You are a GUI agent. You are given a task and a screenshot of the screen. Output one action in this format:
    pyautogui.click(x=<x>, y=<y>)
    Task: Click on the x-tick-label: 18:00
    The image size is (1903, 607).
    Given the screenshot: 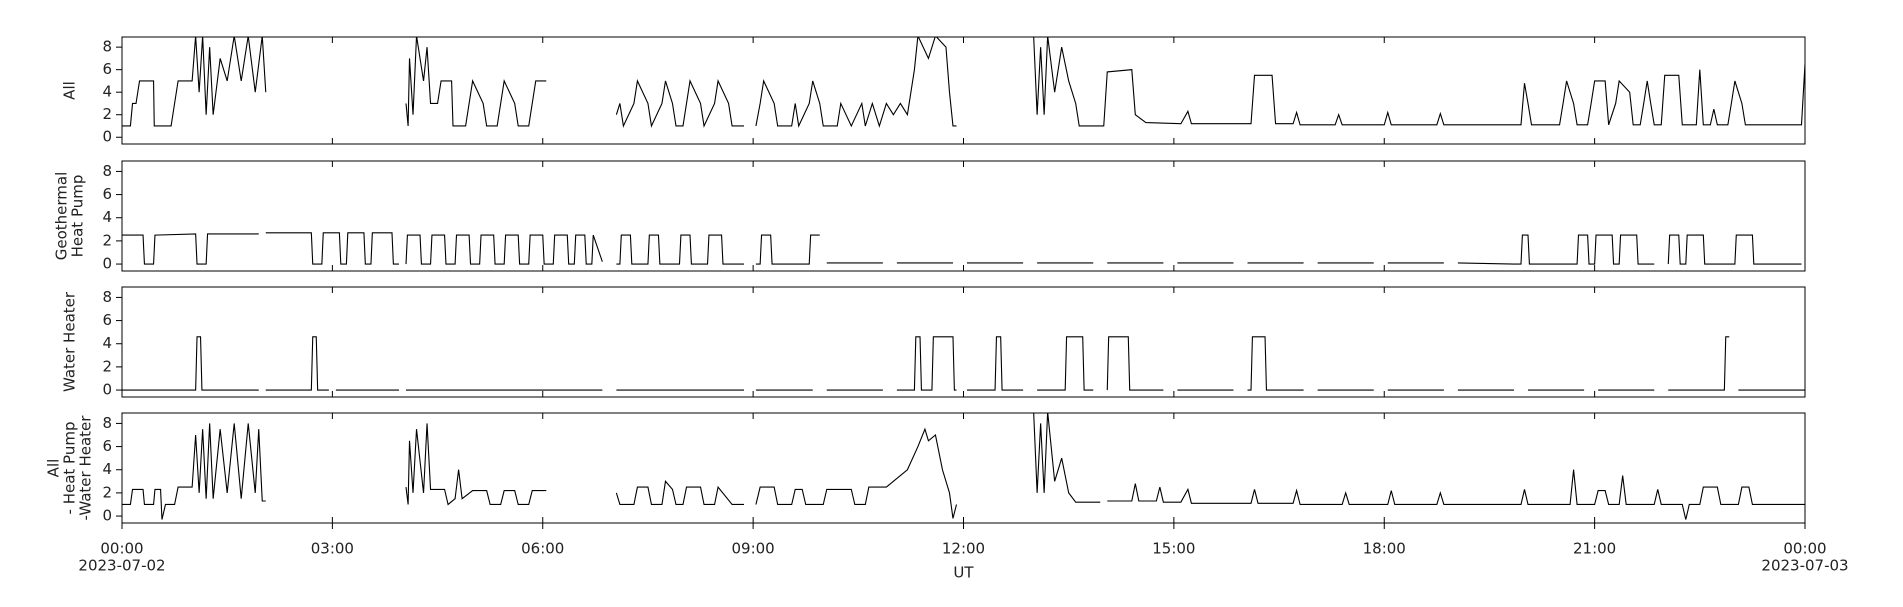 What is the action you would take?
    pyautogui.click(x=1384, y=549)
    